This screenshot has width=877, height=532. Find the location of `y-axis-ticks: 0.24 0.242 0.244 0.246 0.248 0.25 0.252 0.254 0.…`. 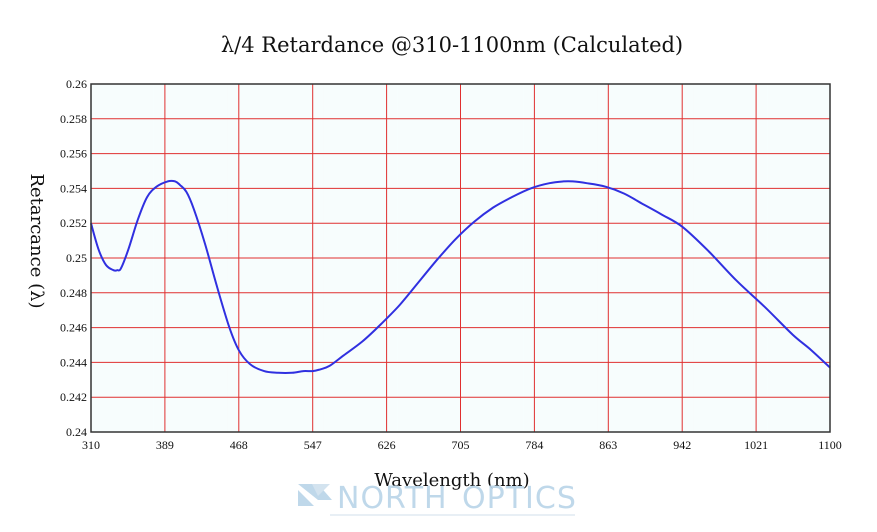

y-axis-ticks: 0.24 0.242 0.244 0.246 0.248 0.25 0.252 0.254 0.… is located at coordinates (73, 258).